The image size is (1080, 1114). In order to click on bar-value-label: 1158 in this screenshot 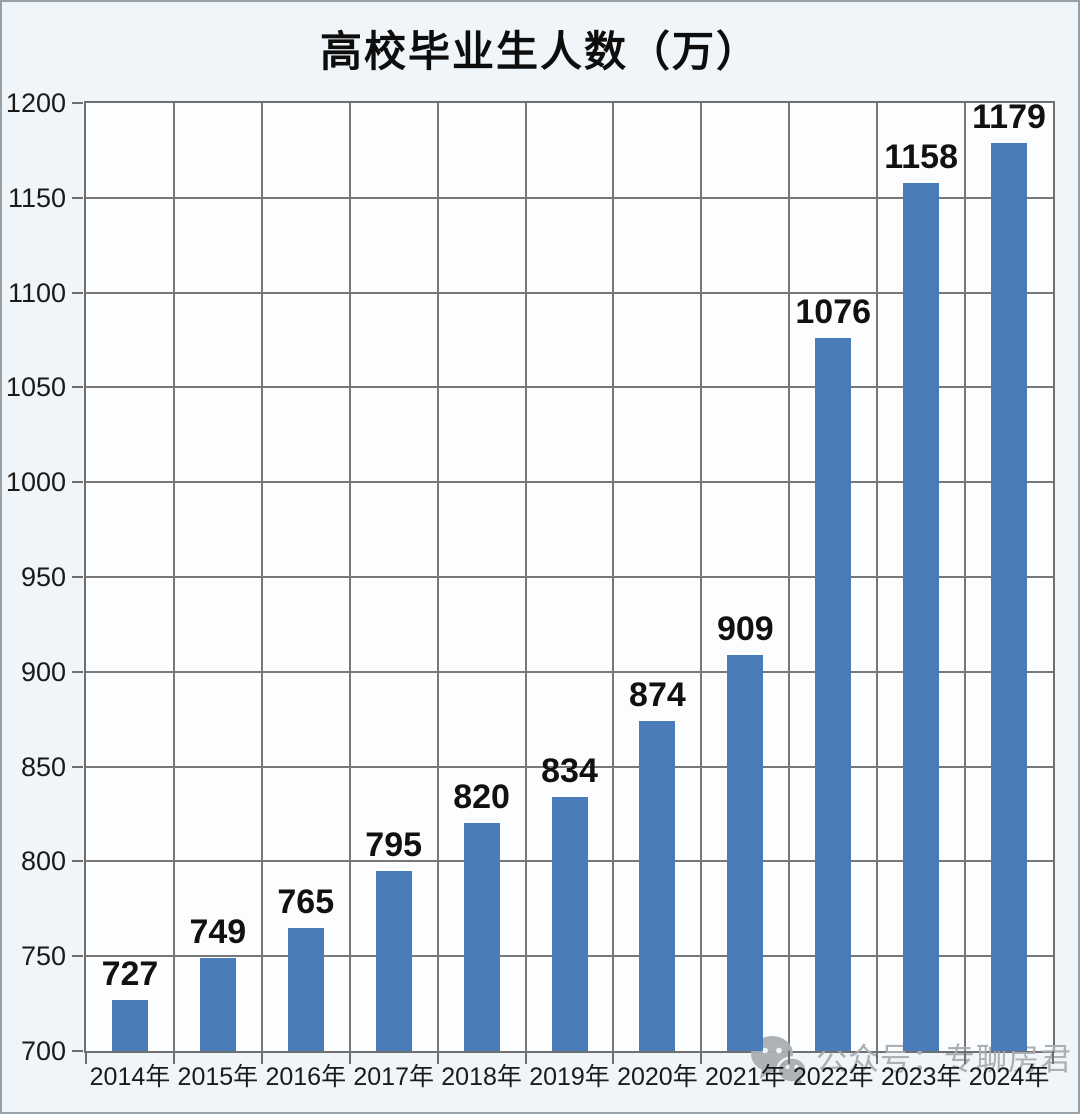, I will do `click(921, 156)`.